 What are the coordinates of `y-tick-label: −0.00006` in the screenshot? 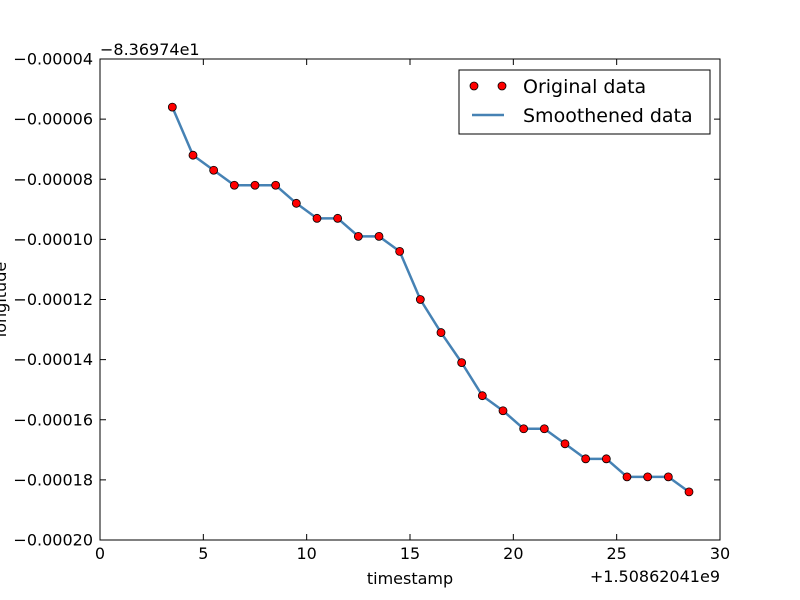 It's located at (53, 119).